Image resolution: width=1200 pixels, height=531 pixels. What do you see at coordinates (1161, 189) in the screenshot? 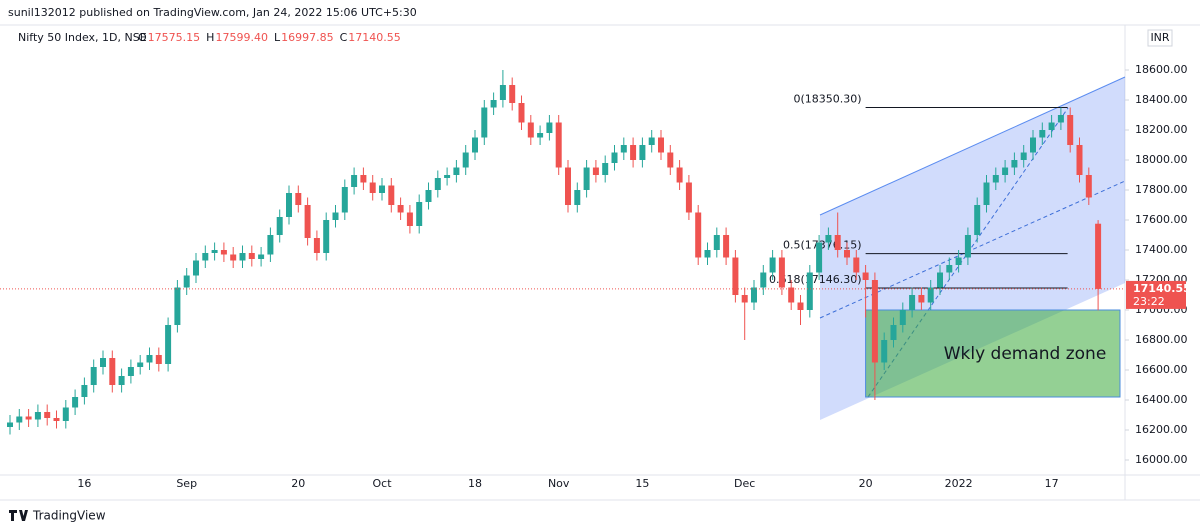
I see `y-tick-label: 17800.00` at bounding box center [1161, 189].